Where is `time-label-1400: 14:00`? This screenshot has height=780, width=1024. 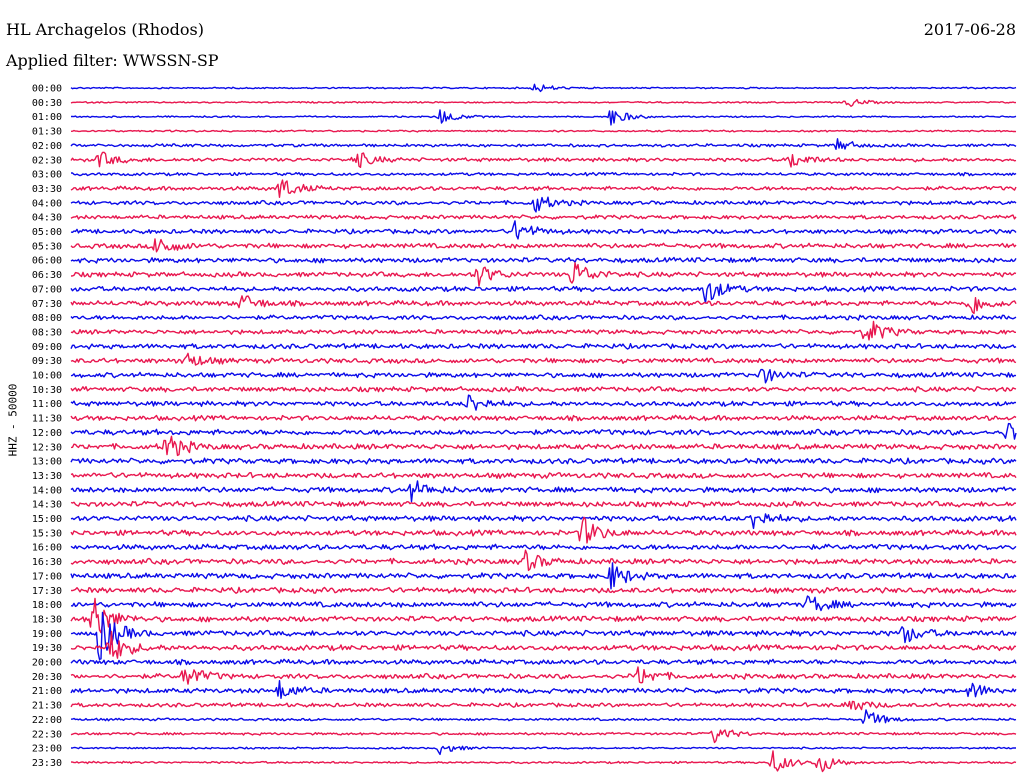 time-label-1400: 14:00 is located at coordinates (47, 490).